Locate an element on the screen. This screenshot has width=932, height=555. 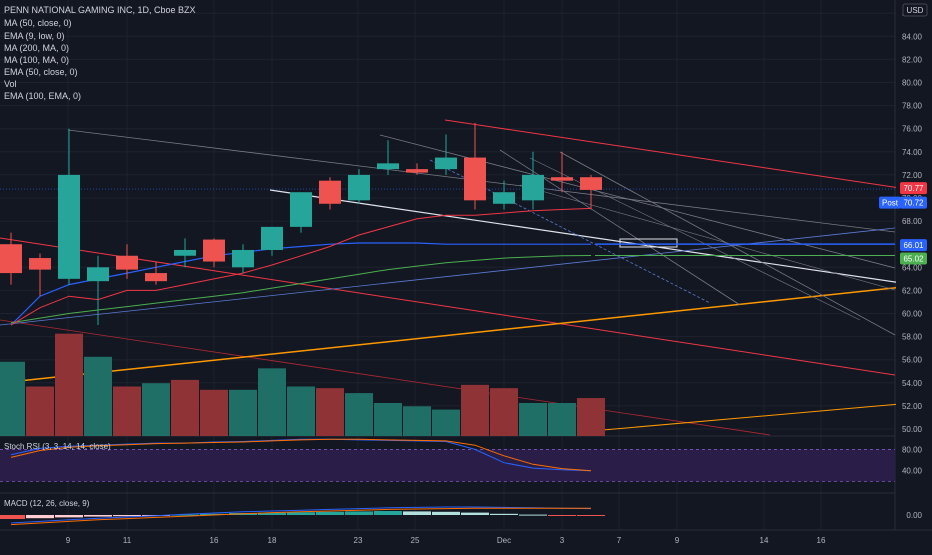
price-tick-label: 56.00 is located at coordinates (912, 360).